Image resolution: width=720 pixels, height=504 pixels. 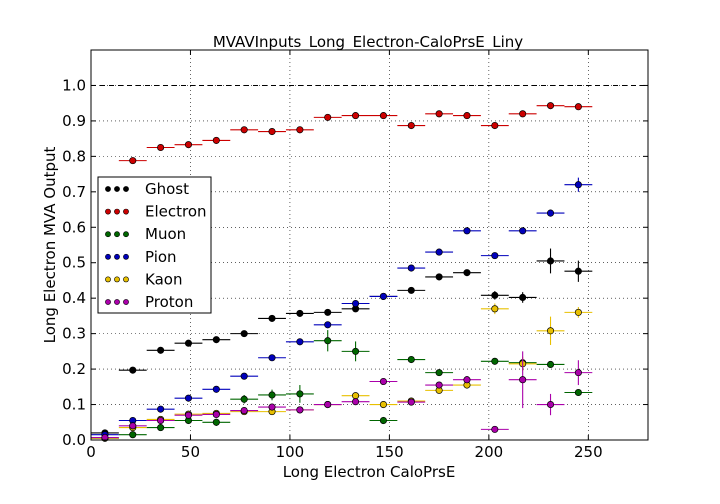 I want to click on y-tick-label: 1.0, so click(x=74, y=85).